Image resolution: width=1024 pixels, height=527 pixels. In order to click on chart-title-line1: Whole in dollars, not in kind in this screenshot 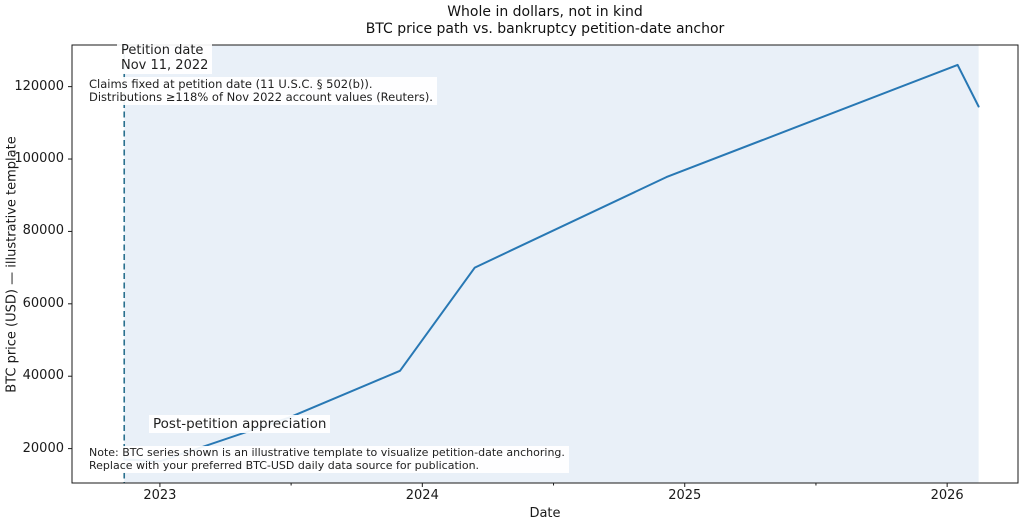, I will do `click(545, 12)`.